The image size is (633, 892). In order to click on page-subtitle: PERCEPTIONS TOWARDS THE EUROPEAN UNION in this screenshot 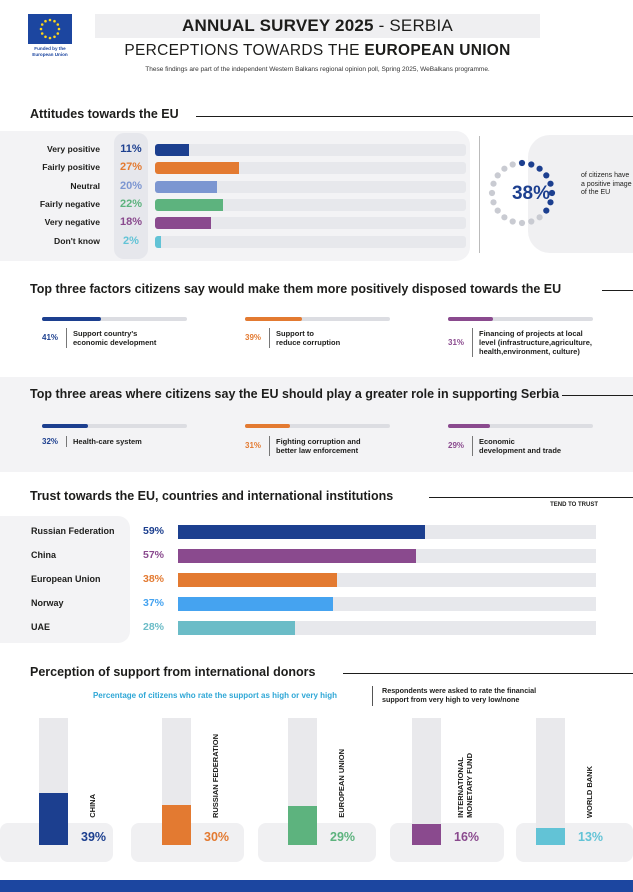, I will do `click(317, 51)`.